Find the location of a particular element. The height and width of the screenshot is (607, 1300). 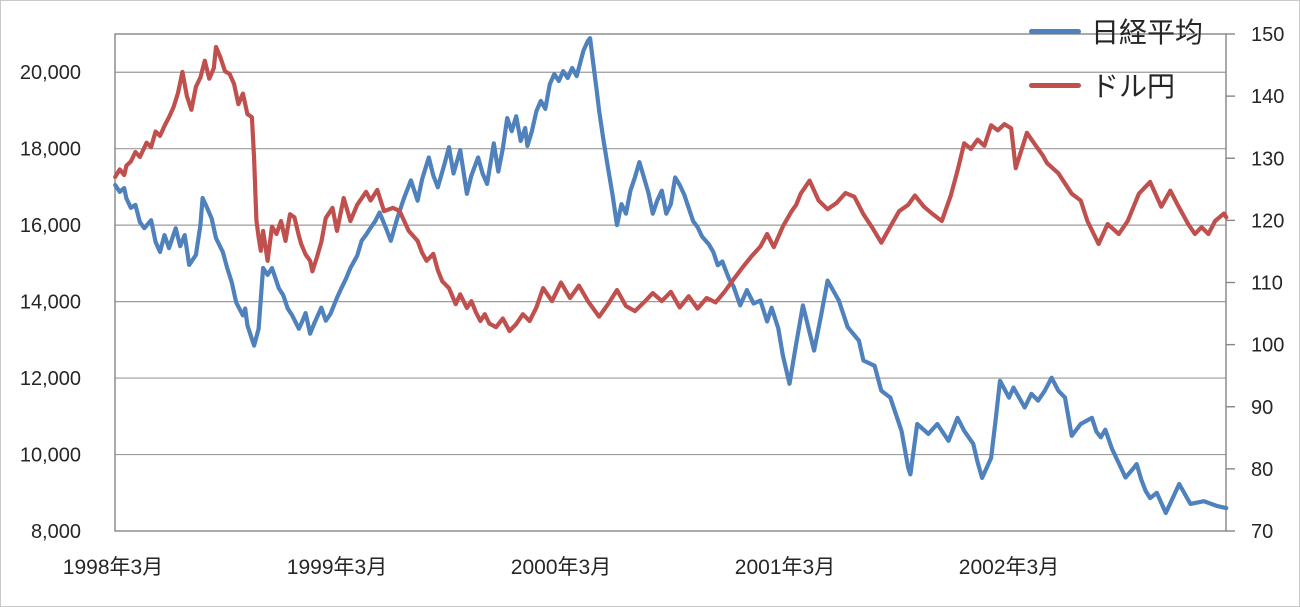

legend-label-dollar-yen: ドル円 is located at coordinates (1133, 86).